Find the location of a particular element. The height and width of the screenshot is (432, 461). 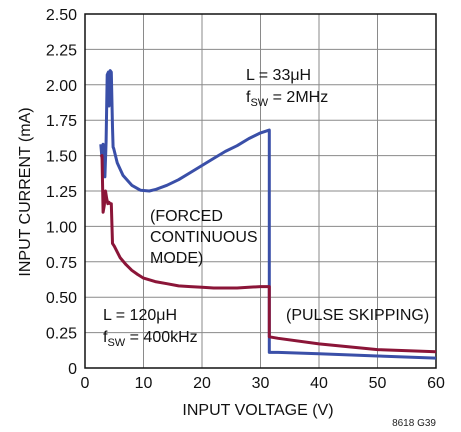

figure-id: 8618 G39 is located at coordinates (414, 423).